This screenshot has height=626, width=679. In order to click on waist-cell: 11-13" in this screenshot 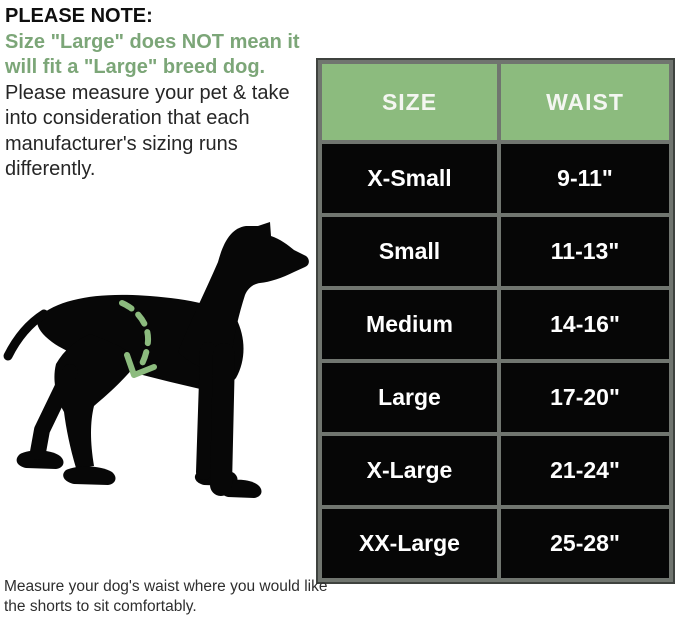, I will do `click(585, 251)`.